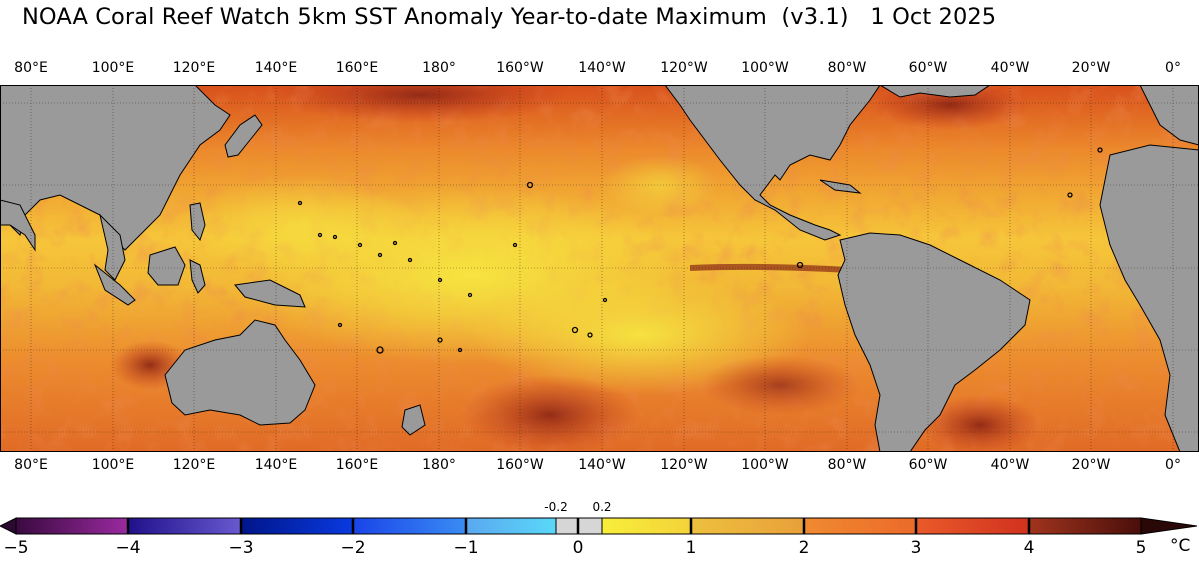 Image resolution: width=1199 pixels, height=564 pixels. I want to click on colorbar-min-arrow, so click(8, 526).